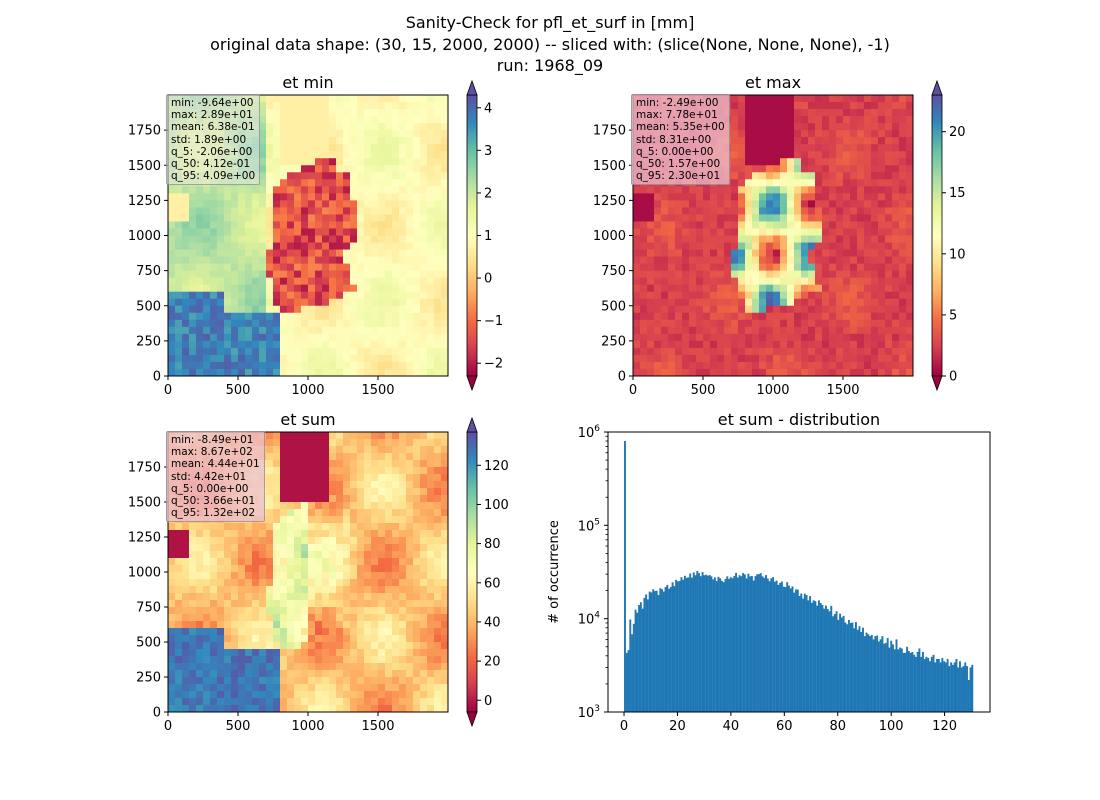  What do you see at coordinates (307, 390) in the screenshot?
I see `x-tick-label: 1000` at bounding box center [307, 390].